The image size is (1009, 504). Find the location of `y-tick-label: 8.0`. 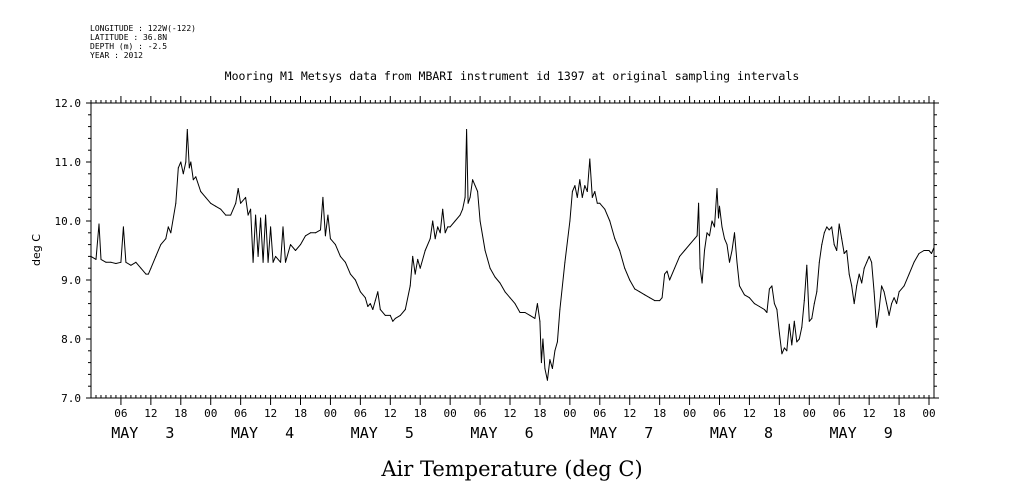

y-tick-label: 8.0 is located at coordinates (71, 339).